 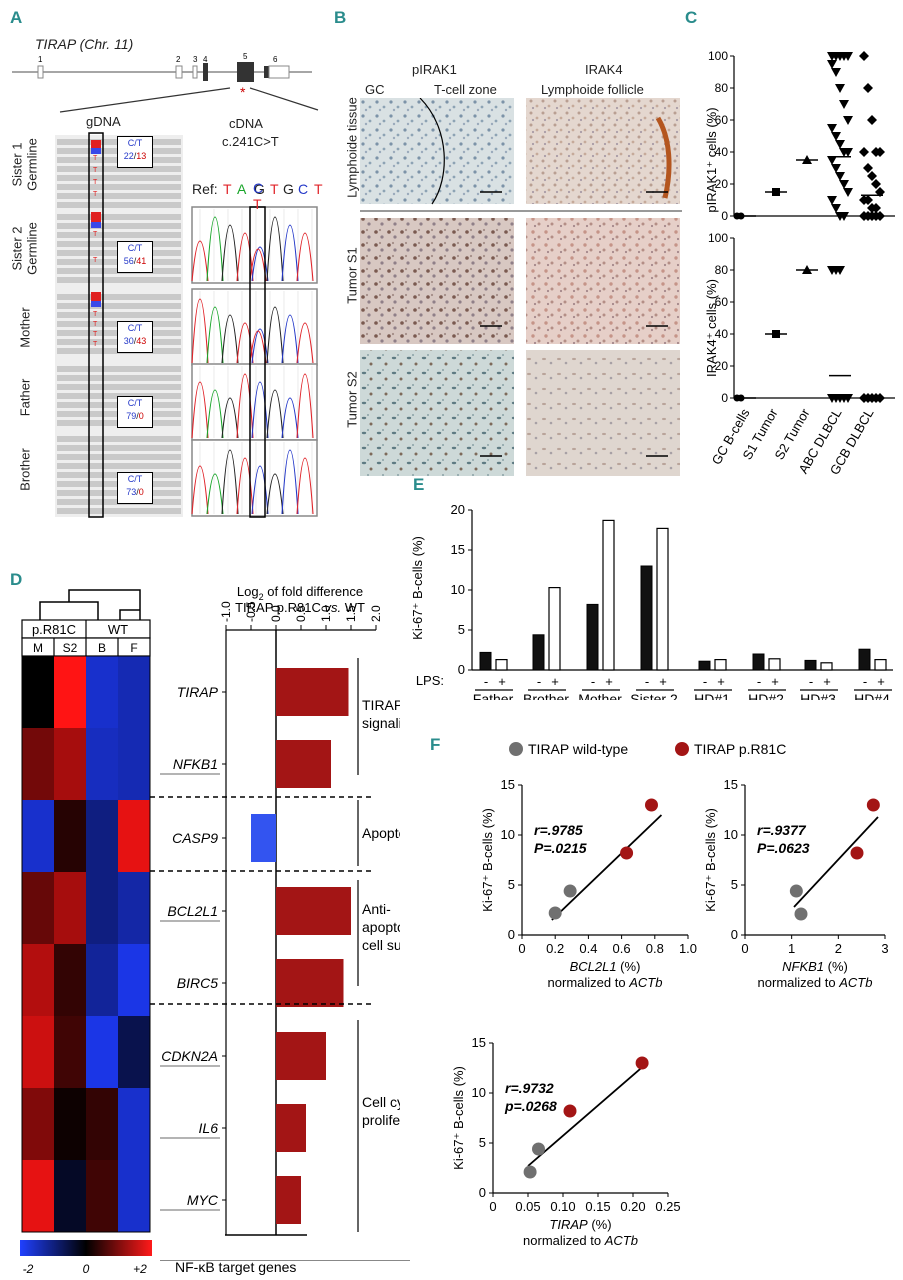 I want to click on e-lps-plus: +, so click(x=663, y=681).